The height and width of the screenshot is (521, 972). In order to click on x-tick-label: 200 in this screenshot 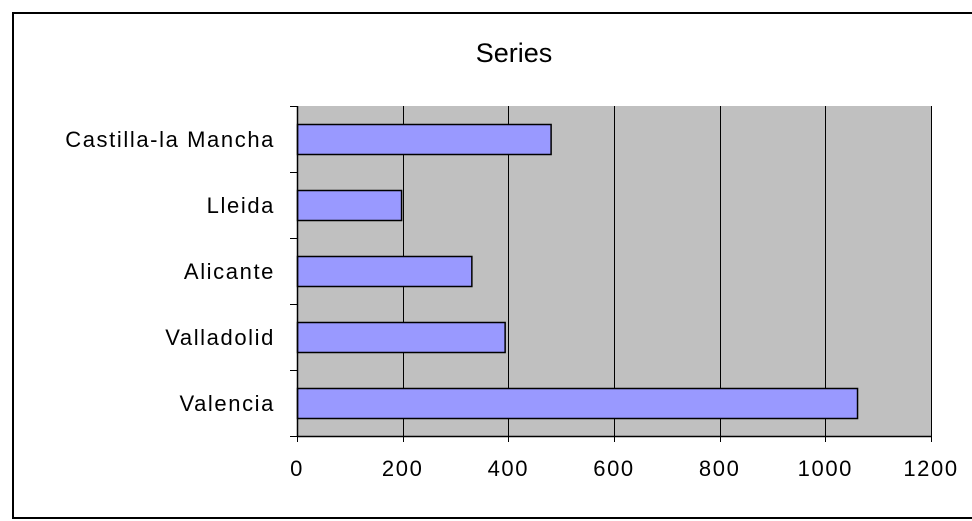, I will do `click(403, 468)`.